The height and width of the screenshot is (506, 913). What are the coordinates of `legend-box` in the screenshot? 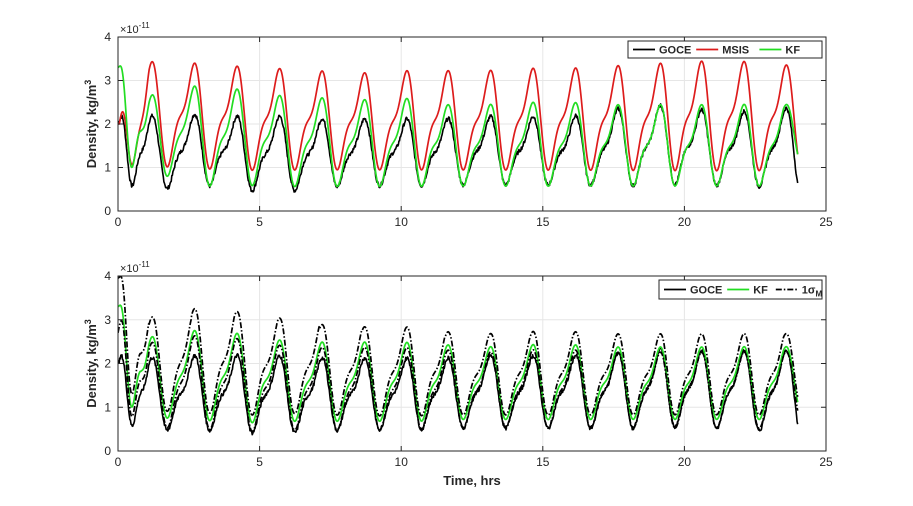 It's located at (725, 49).